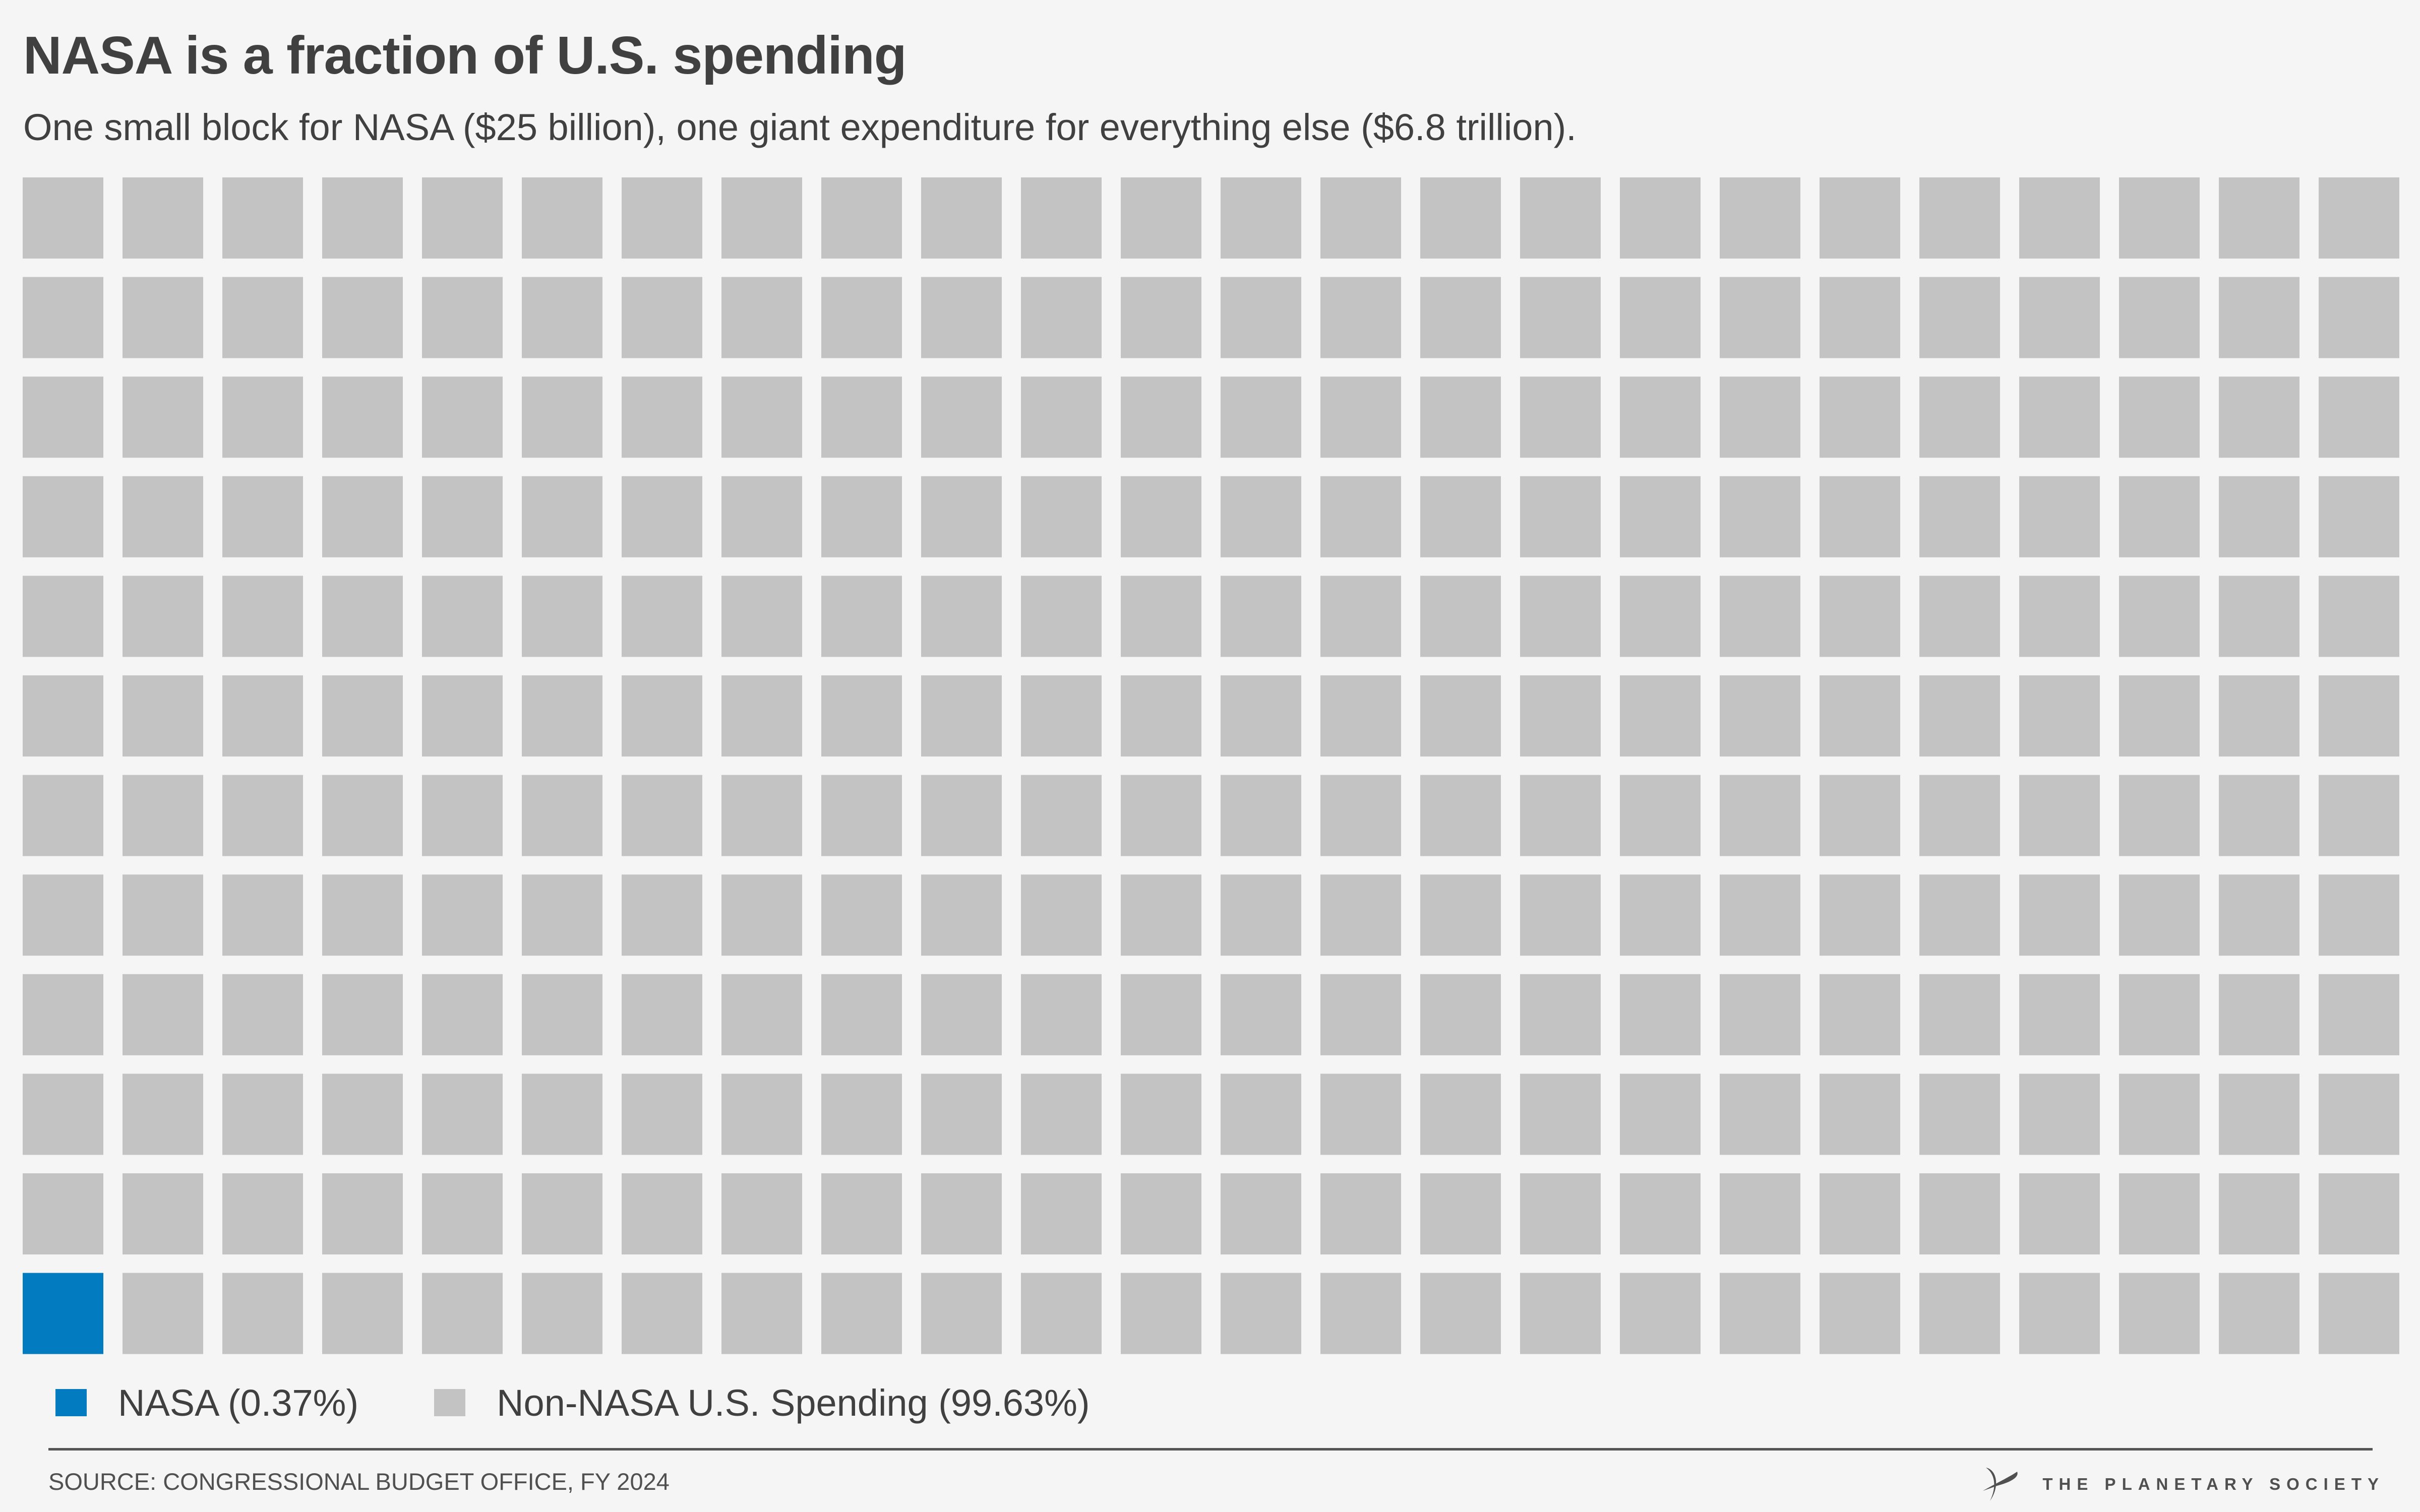  What do you see at coordinates (793, 1402) in the screenshot?
I see `legend-label-non-nasa: Non-NASA U.S. Spending (99.63%)` at bounding box center [793, 1402].